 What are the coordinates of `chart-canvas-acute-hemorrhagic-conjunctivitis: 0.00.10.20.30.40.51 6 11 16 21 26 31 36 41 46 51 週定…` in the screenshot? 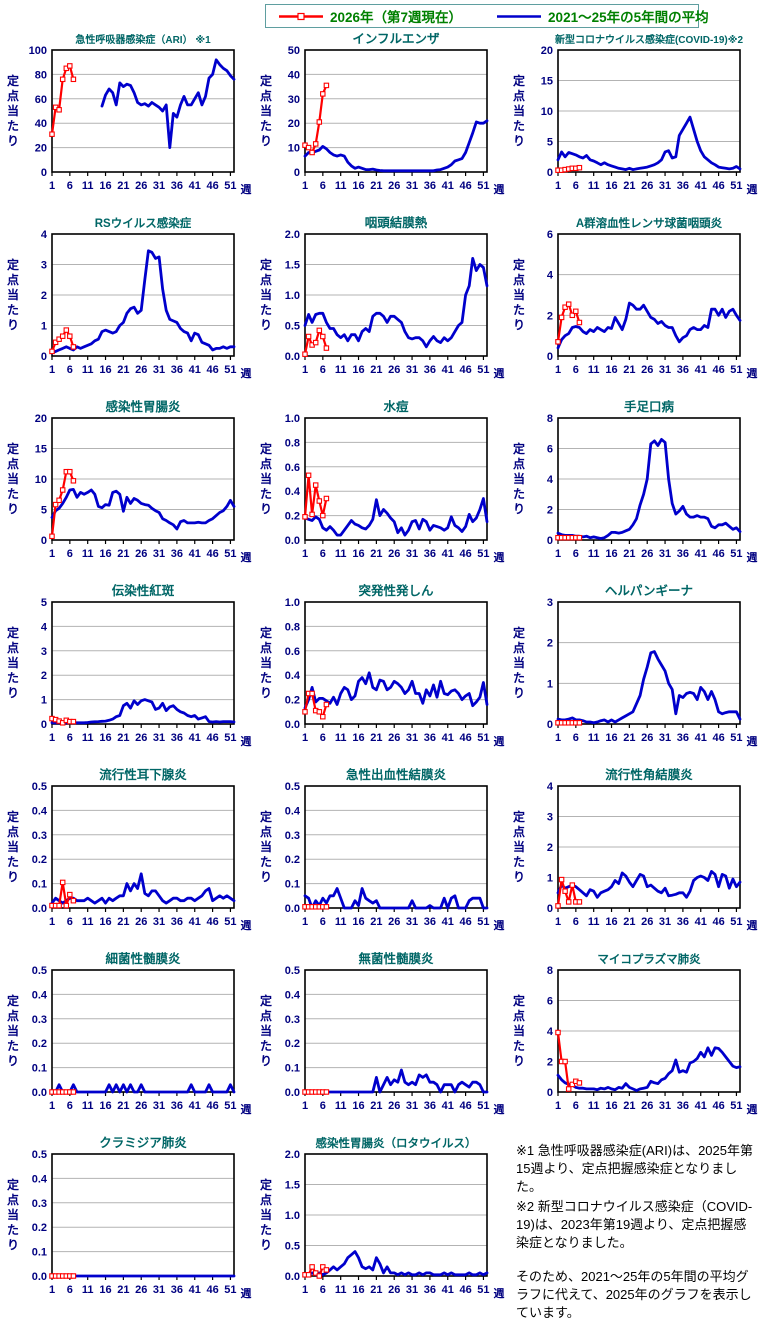 It's located at (382, 849).